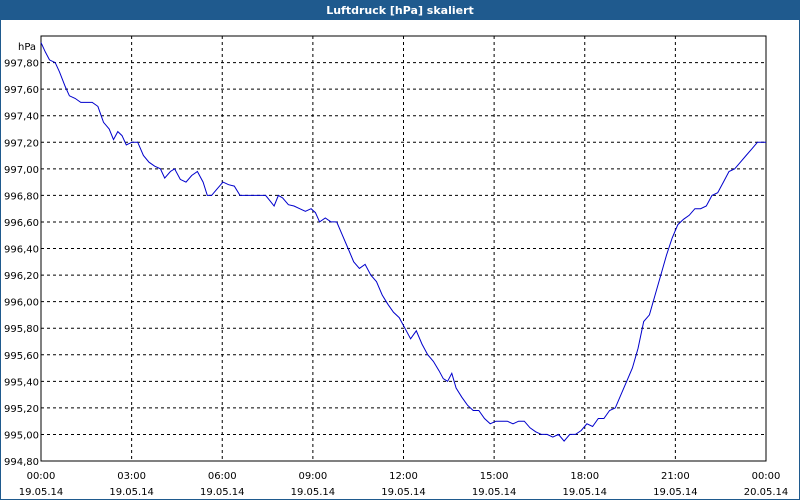 This screenshot has width=800, height=500. Describe the element at coordinates (21, 356) in the screenshot. I see `y-tick-label: 995,60` at that location.